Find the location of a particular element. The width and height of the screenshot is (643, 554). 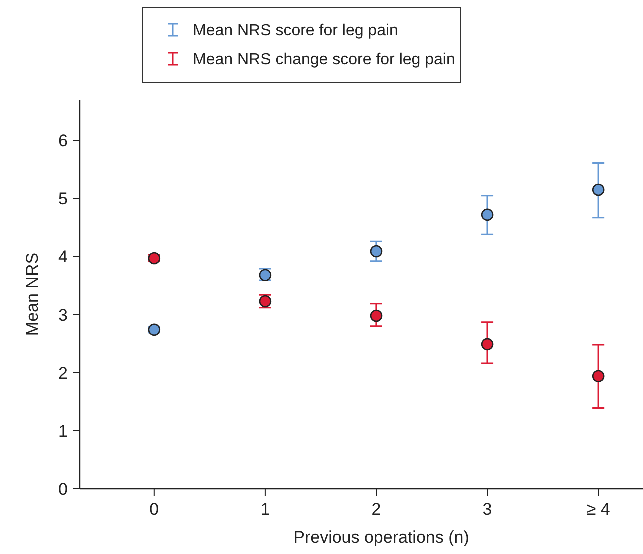

y-tick-label: 5 is located at coordinates (63, 199).